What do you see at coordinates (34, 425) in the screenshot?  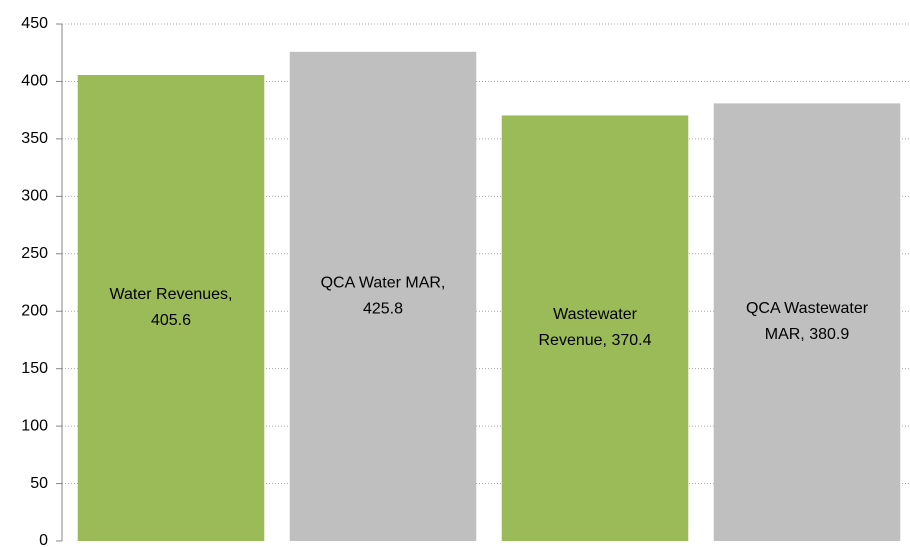 I see `y-tick-label: 100` at bounding box center [34, 425].